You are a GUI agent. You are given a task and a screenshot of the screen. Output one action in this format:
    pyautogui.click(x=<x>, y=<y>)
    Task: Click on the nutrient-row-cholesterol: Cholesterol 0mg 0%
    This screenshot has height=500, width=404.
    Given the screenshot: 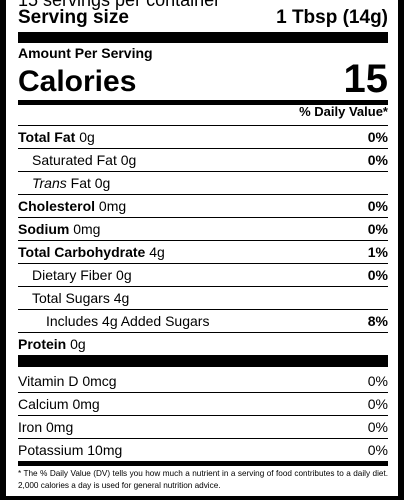 What is the action you would take?
    pyautogui.click(x=203, y=205)
    